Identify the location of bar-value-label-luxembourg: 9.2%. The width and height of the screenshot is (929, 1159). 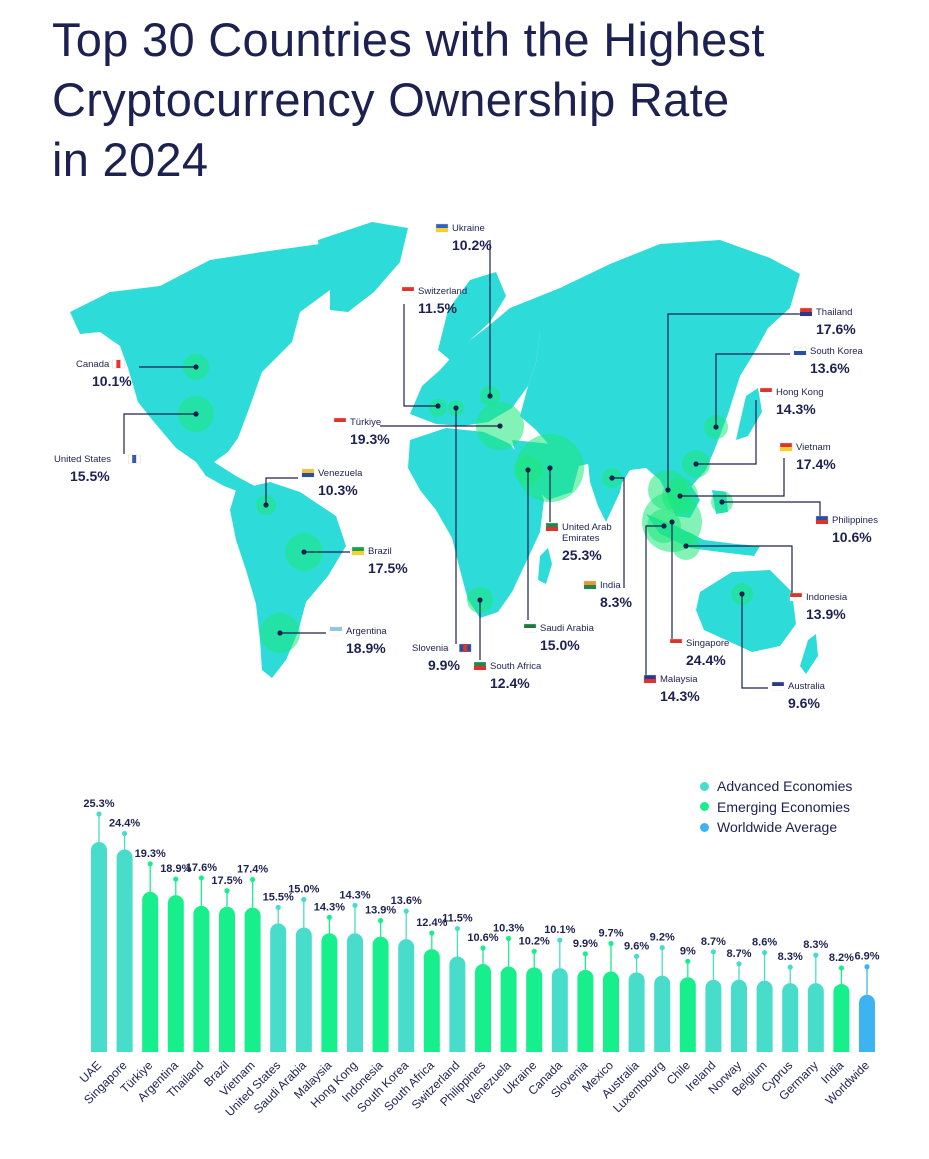
(662, 938).